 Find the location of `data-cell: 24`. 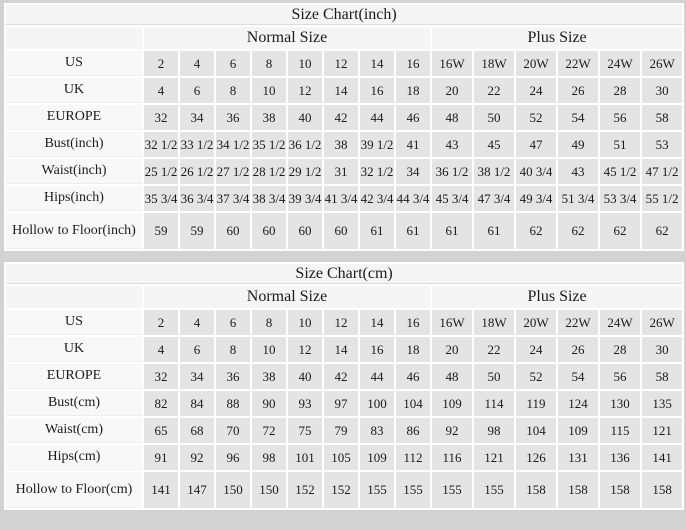

data-cell: 24 is located at coordinates (536, 349).